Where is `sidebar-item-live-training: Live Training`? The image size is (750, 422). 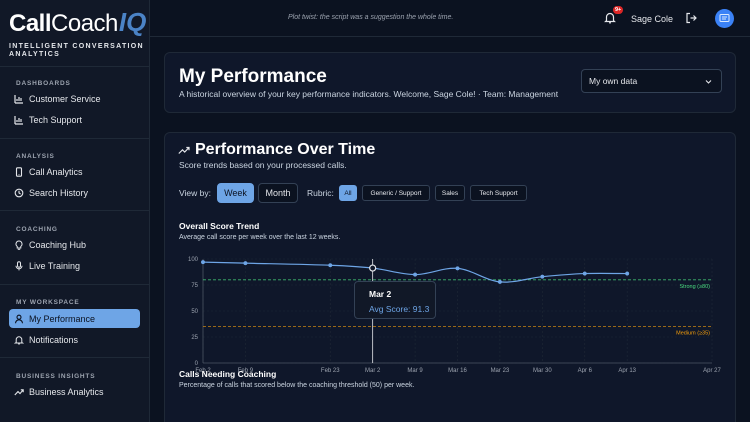
sidebar-item-live-training: Live Training is located at coordinates (74, 265).